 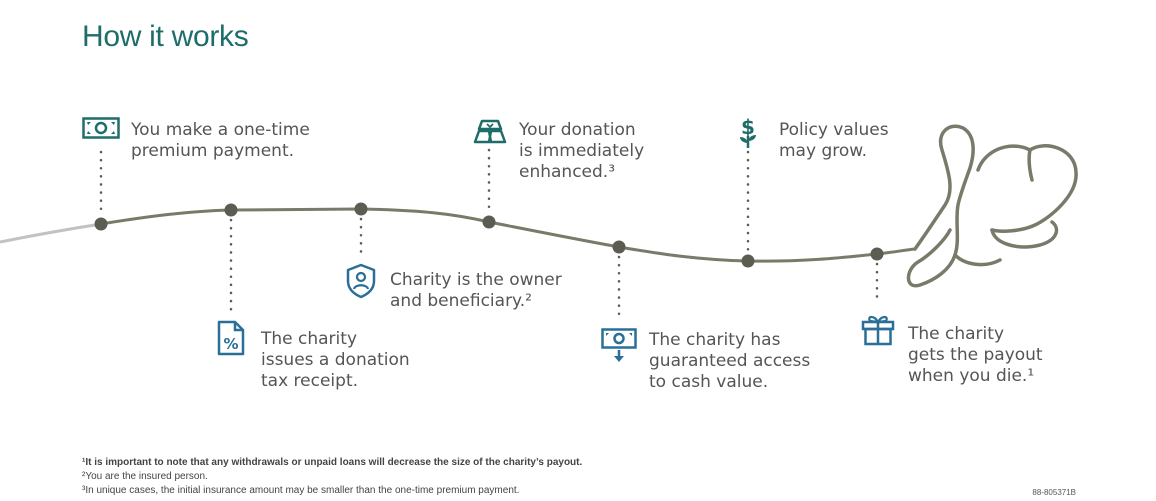 I want to click on step-text-line: tax receipt., so click(x=310, y=381).